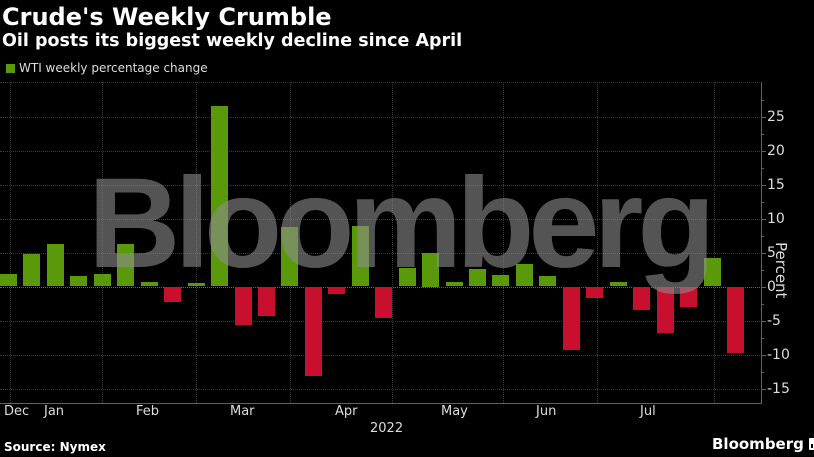 The height and width of the screenshot is (457, 814). I want to click on y-tick-label: 10, so click(776, 218).